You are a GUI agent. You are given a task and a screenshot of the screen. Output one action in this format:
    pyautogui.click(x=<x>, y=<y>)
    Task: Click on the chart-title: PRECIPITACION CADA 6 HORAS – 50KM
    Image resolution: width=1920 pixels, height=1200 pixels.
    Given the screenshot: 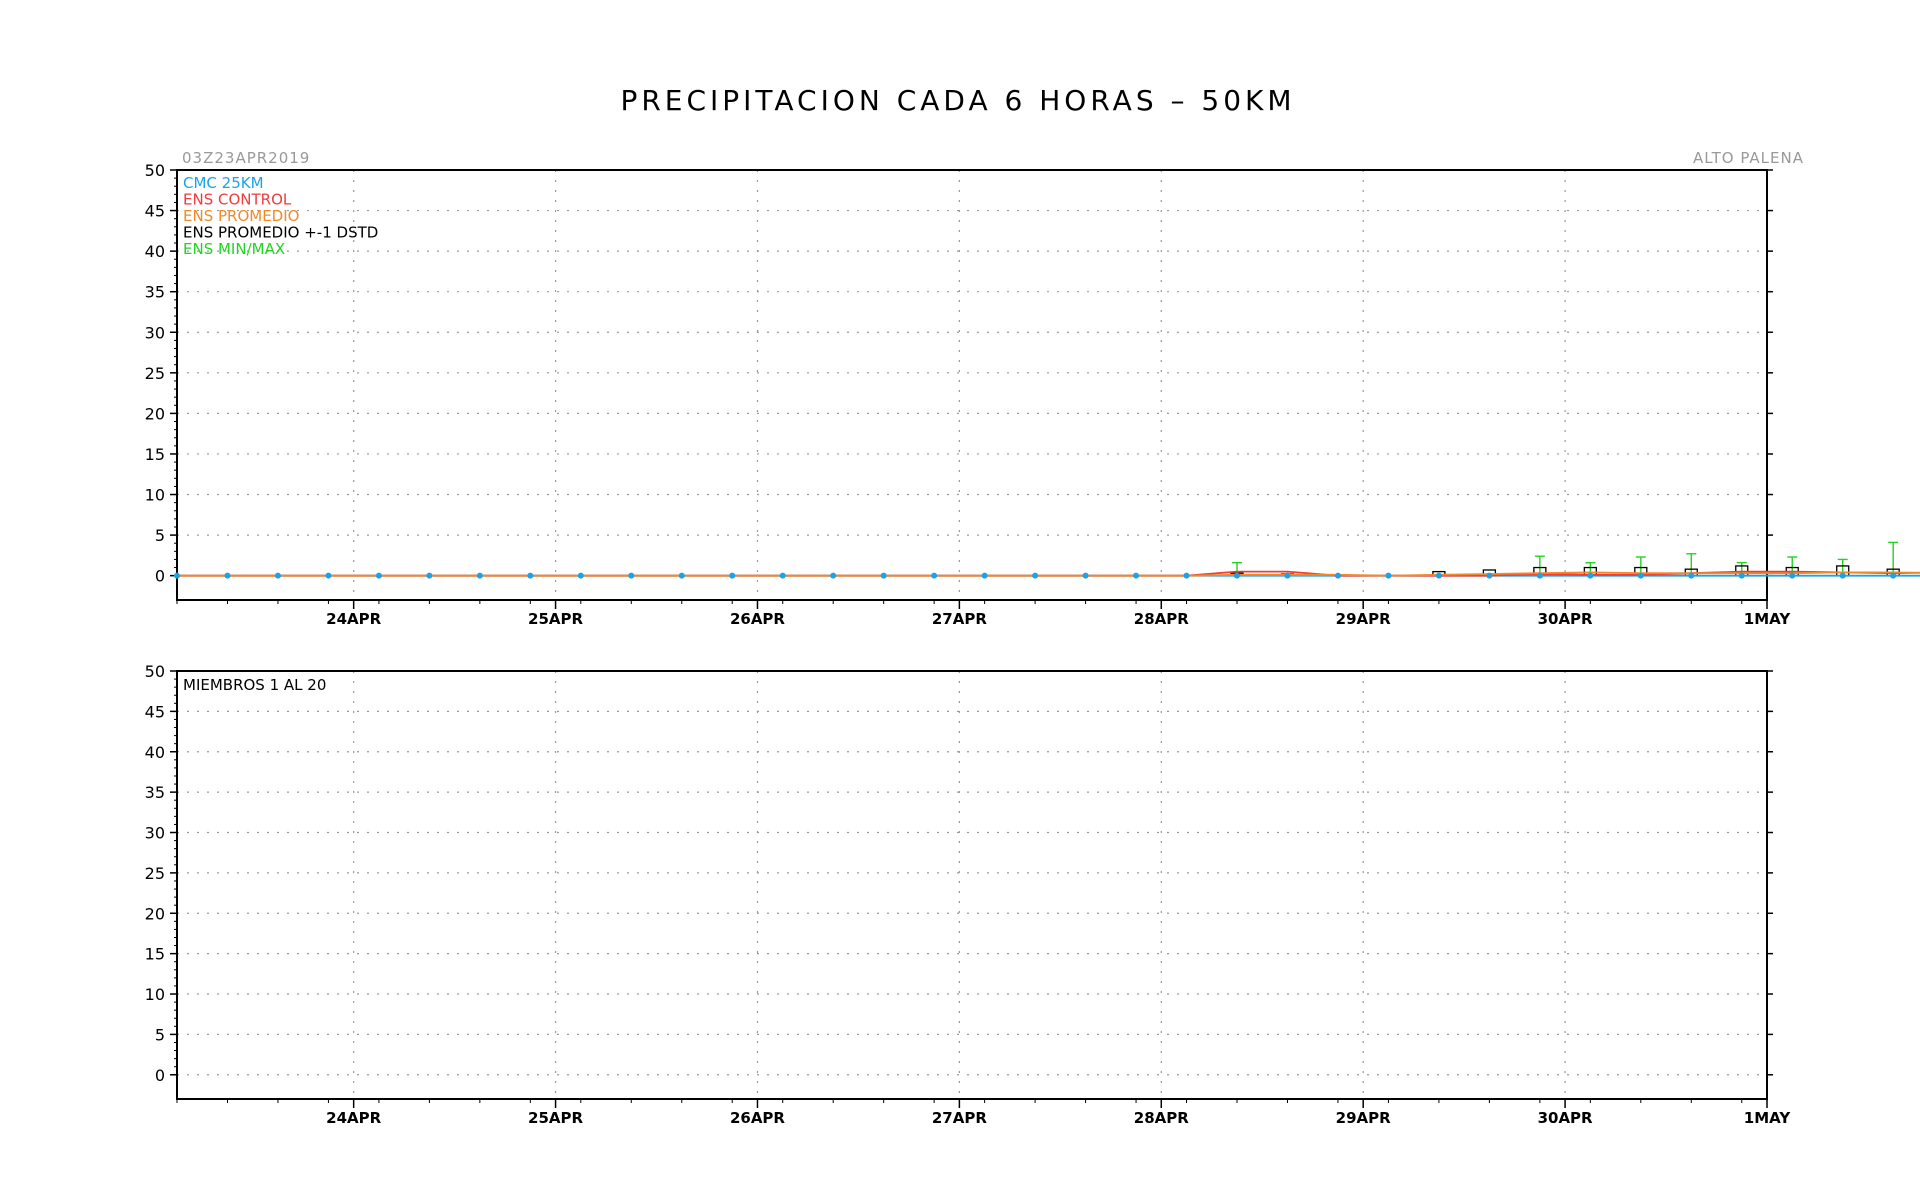 What is the action you would take?
    pyautogui.click(x=957, y=100)
    